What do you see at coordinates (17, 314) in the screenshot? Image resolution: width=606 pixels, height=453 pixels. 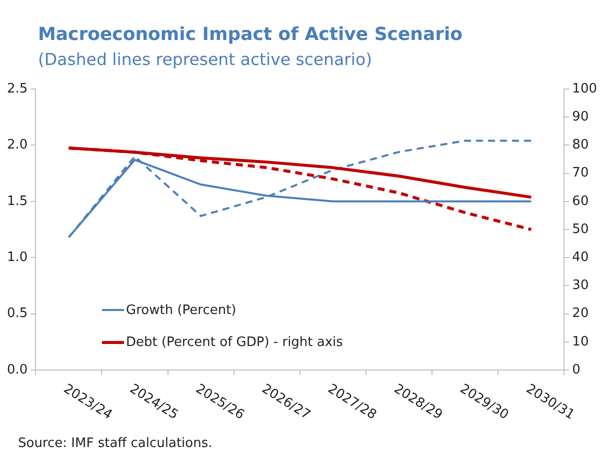 I see `y-tick-label: 0.5` at bounding box center [17, 314].